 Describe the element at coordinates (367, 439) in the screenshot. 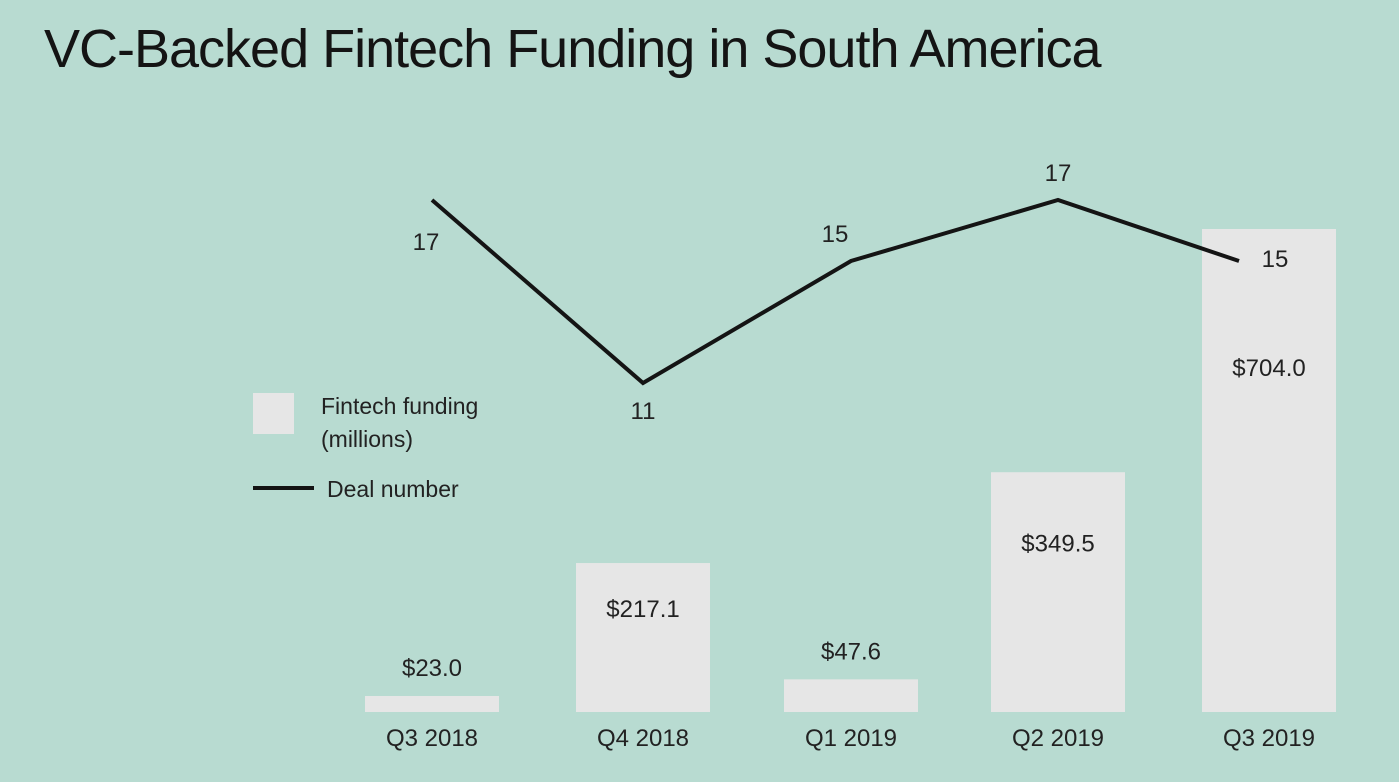

I see `legend-label-funding: (millions)` at that location.